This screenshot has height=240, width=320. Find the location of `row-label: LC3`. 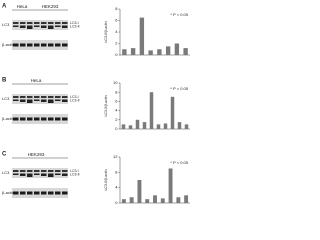

row-label: LC3 is located at coordinates (6, 98).